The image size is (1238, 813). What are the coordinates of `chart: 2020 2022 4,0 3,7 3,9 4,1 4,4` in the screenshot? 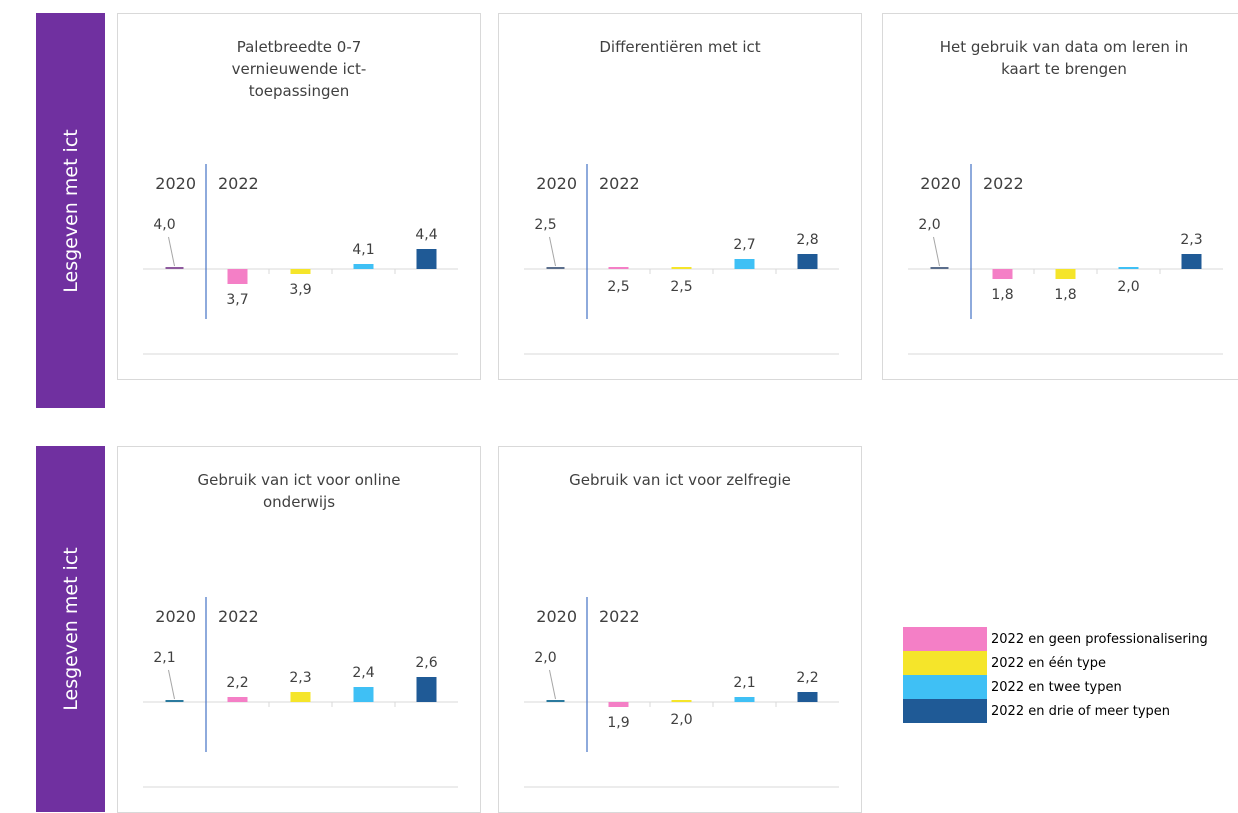 It's located at (300, 259).